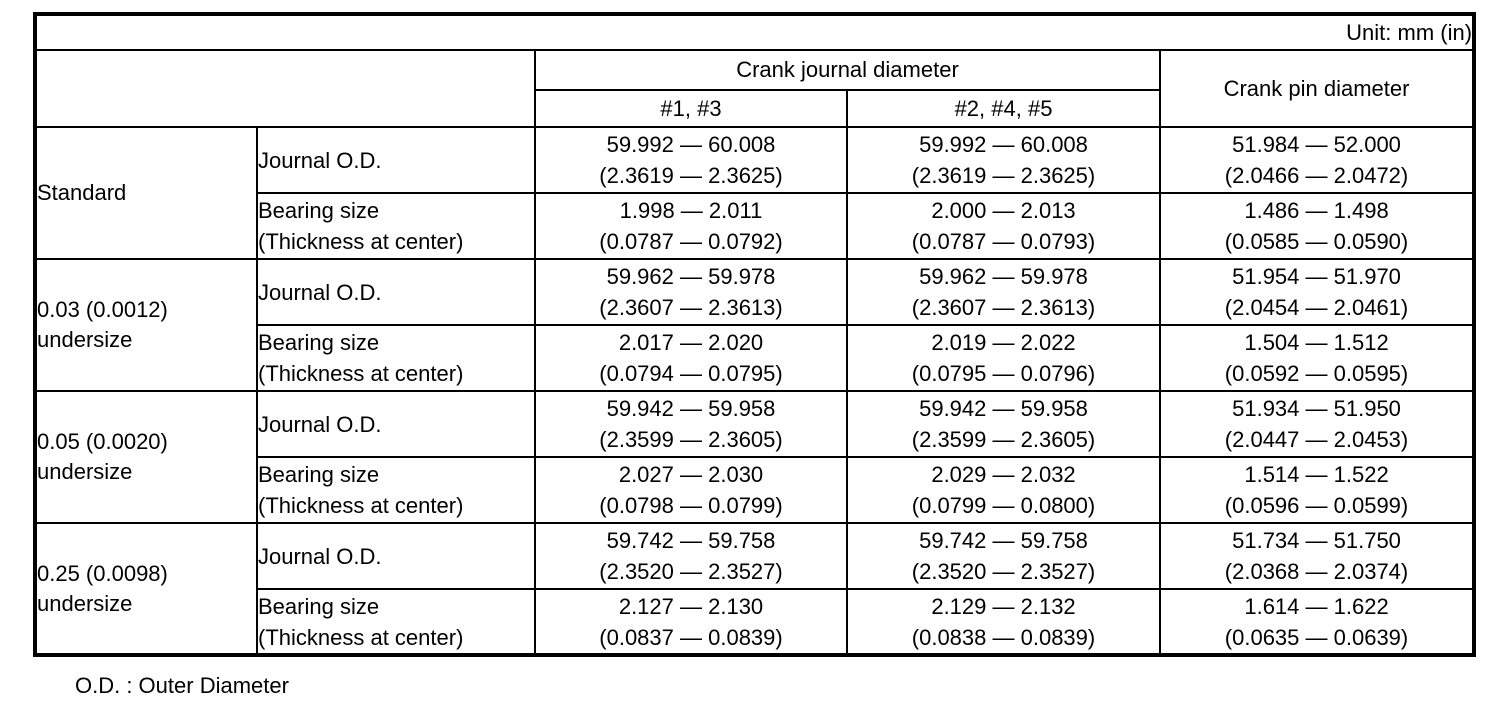 This screenshot has height=722, width=1504. Describe the element at coordinates (691, 373) in the screenshot. I see `value-in: (0.0794 — 0.0795)` at that location.